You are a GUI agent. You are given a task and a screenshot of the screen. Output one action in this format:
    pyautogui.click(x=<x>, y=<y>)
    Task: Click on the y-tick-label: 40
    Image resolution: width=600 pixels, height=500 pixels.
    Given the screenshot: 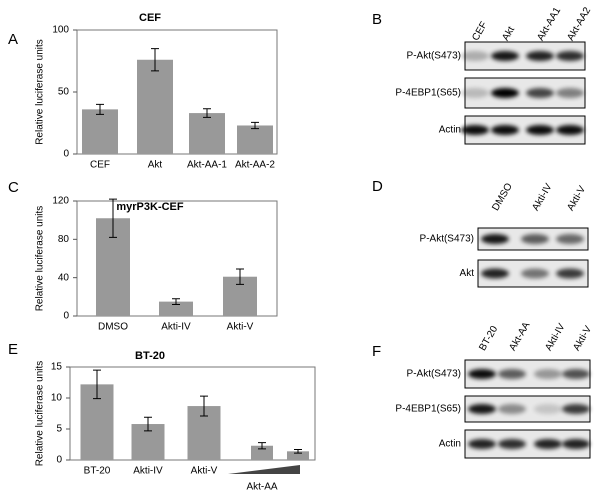 What is the action you would take?
    pyautogui.click(x=64, y=277)
    